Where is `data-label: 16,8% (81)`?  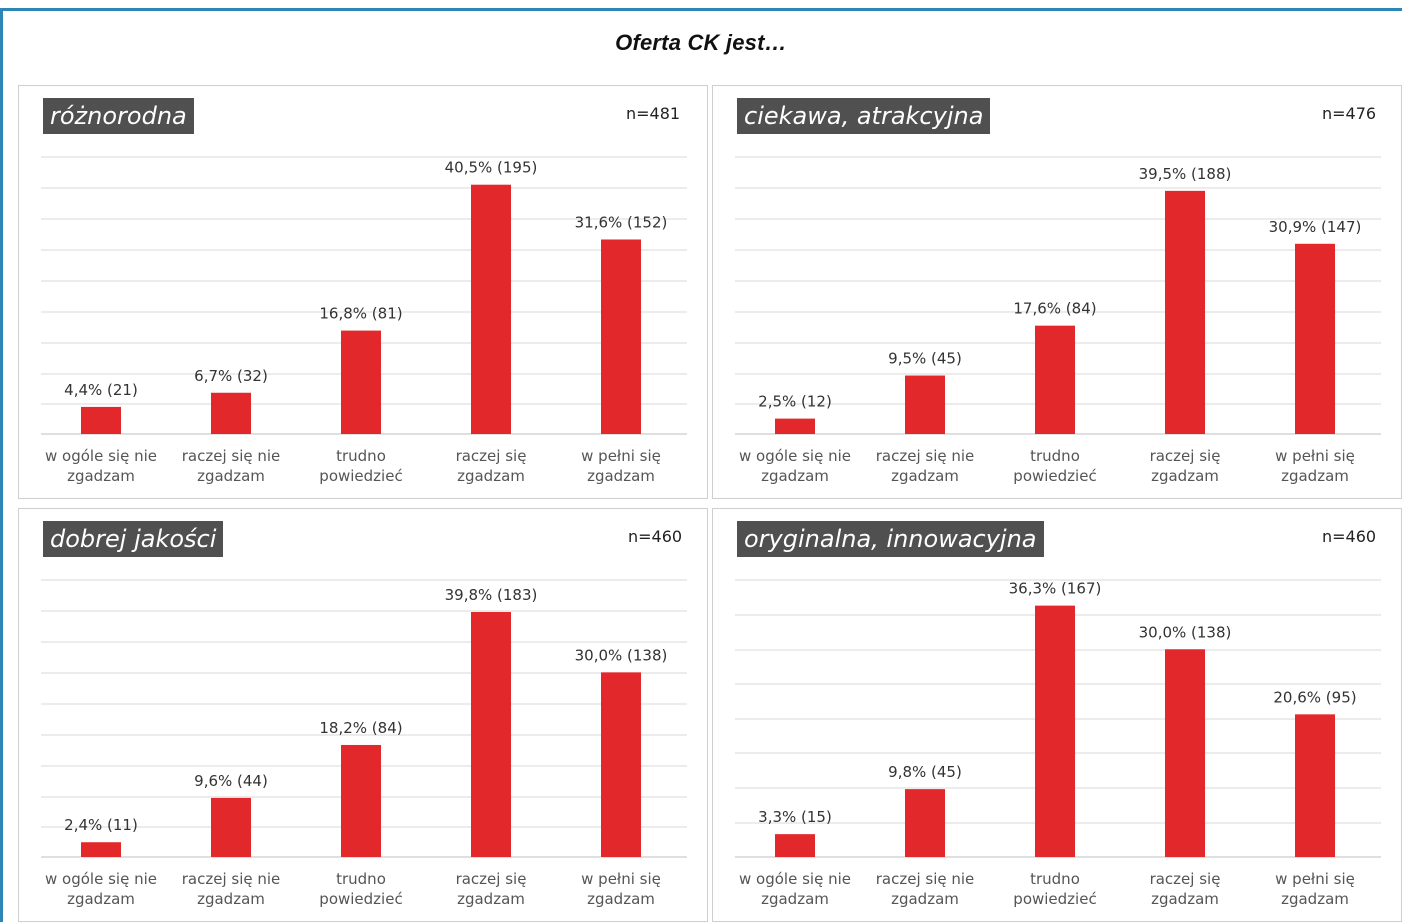 data-label: 16,8% (81) is located at coordinates (360, 314).